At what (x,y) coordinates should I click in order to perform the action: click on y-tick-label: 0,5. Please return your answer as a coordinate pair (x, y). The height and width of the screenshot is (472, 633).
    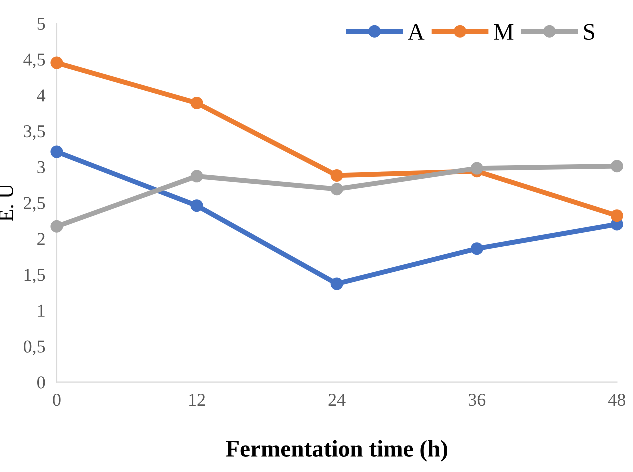
    Looking at the image, I should click on (35, 348).